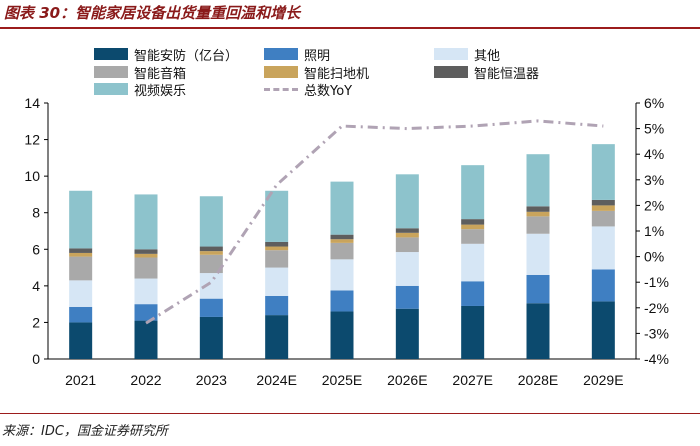 This screenshot has width=700, height=446. Describe the element at coordinates (654, 129) in the screenshot. I see `y-right-tick-label: 5%` at that location.